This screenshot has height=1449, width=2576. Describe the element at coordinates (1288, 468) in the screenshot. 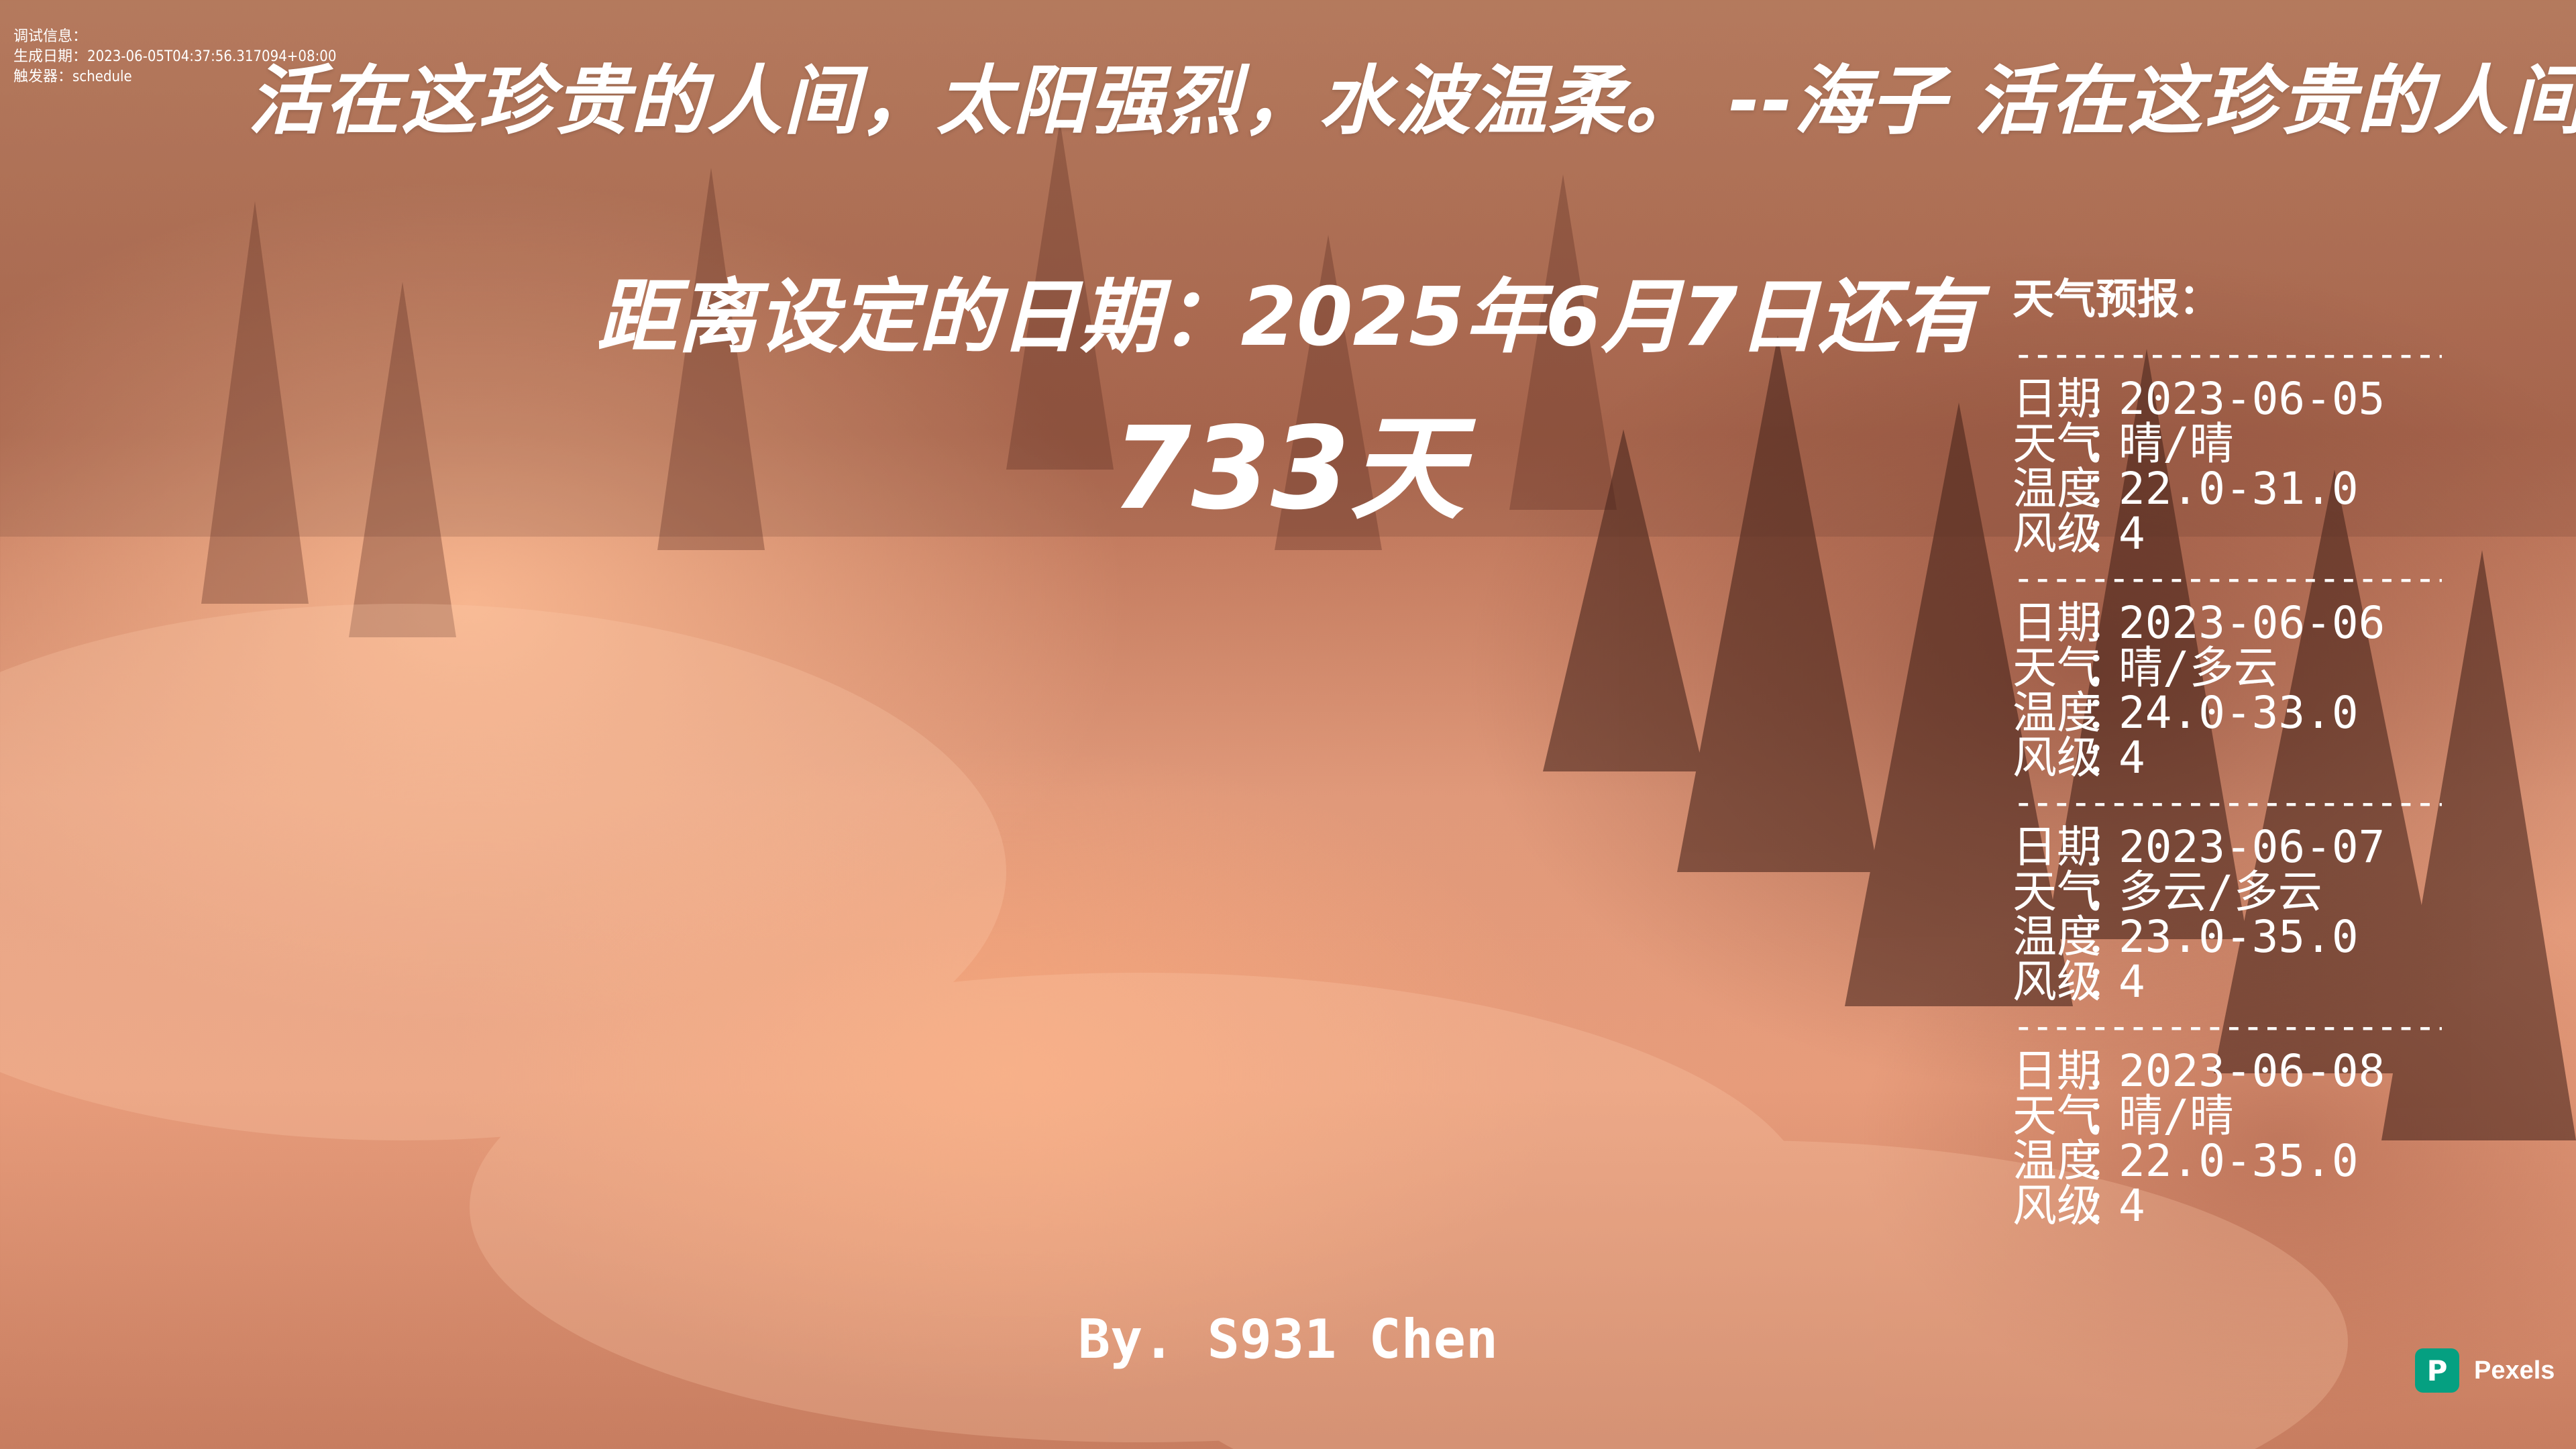

I see `countdown-days: 733天` at that location.